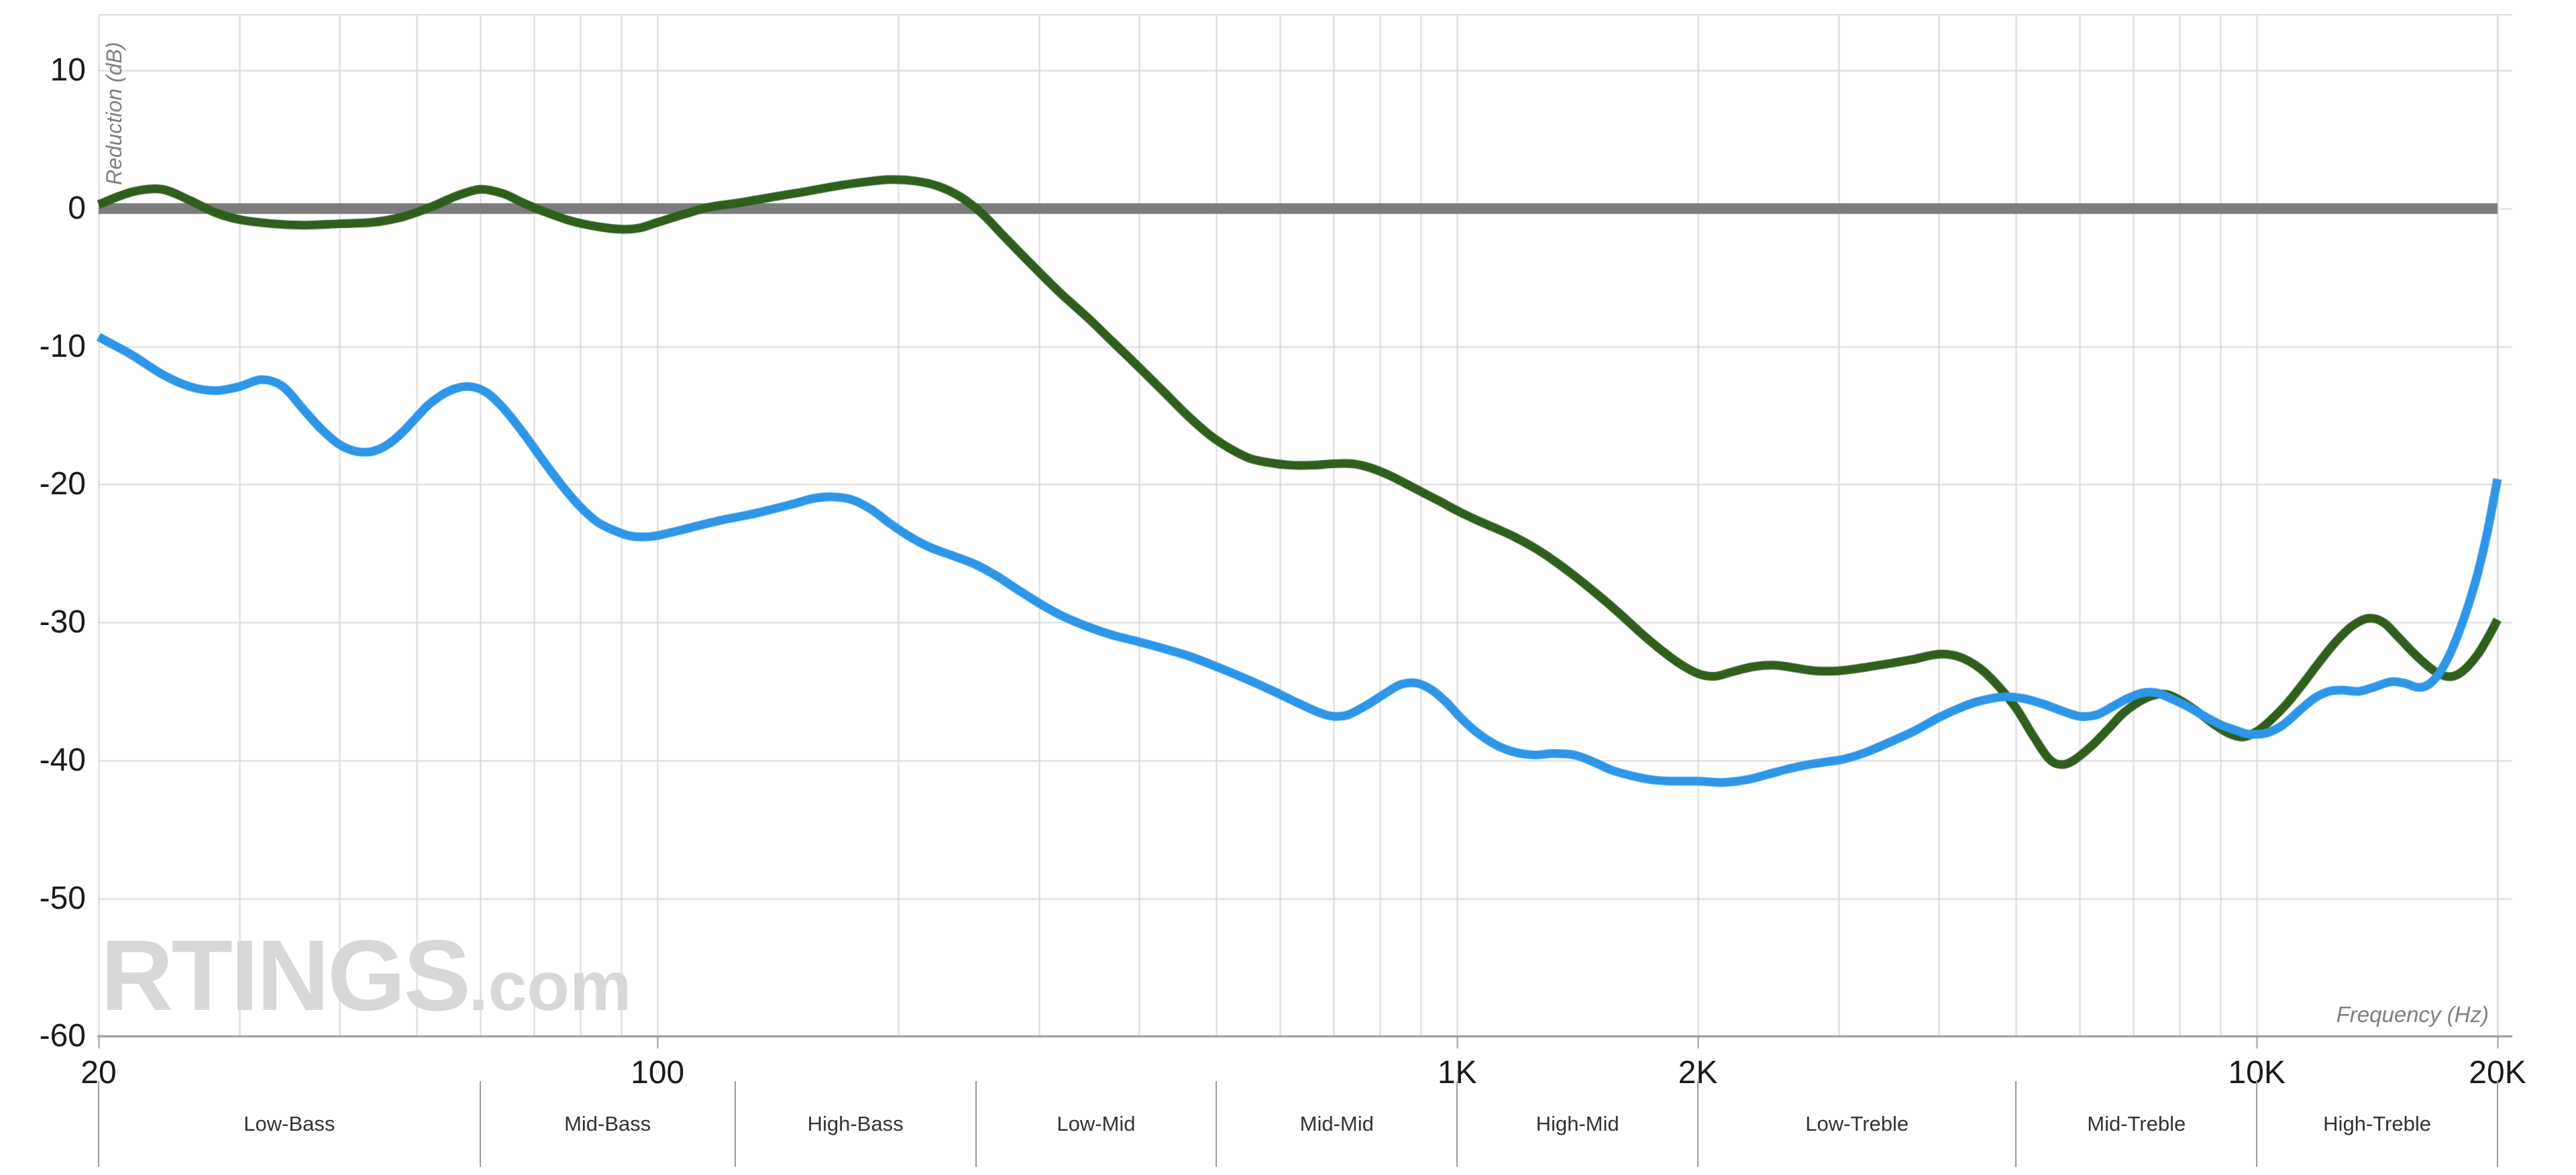  What do you see at coordinates (550, 986) in the screenshot?
I see `watermark-suffix-text: .com` at bounding box center [550, 986].